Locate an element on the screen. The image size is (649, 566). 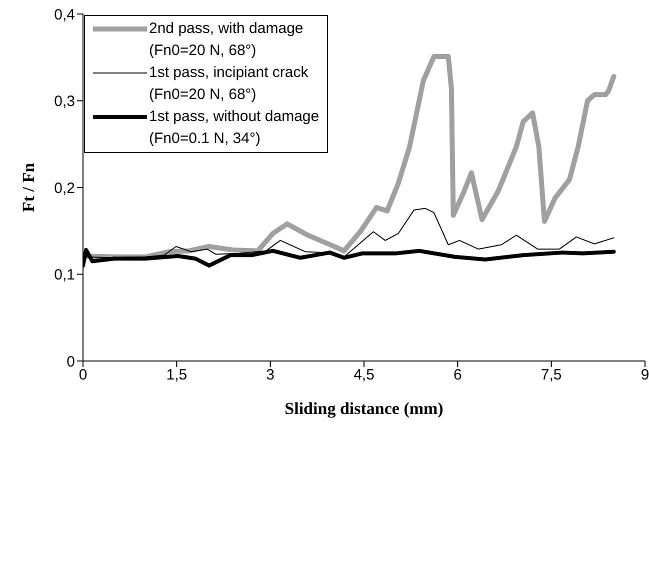
x-axis-title: Sliding distance (mm) is located at coordinates (364, 408).